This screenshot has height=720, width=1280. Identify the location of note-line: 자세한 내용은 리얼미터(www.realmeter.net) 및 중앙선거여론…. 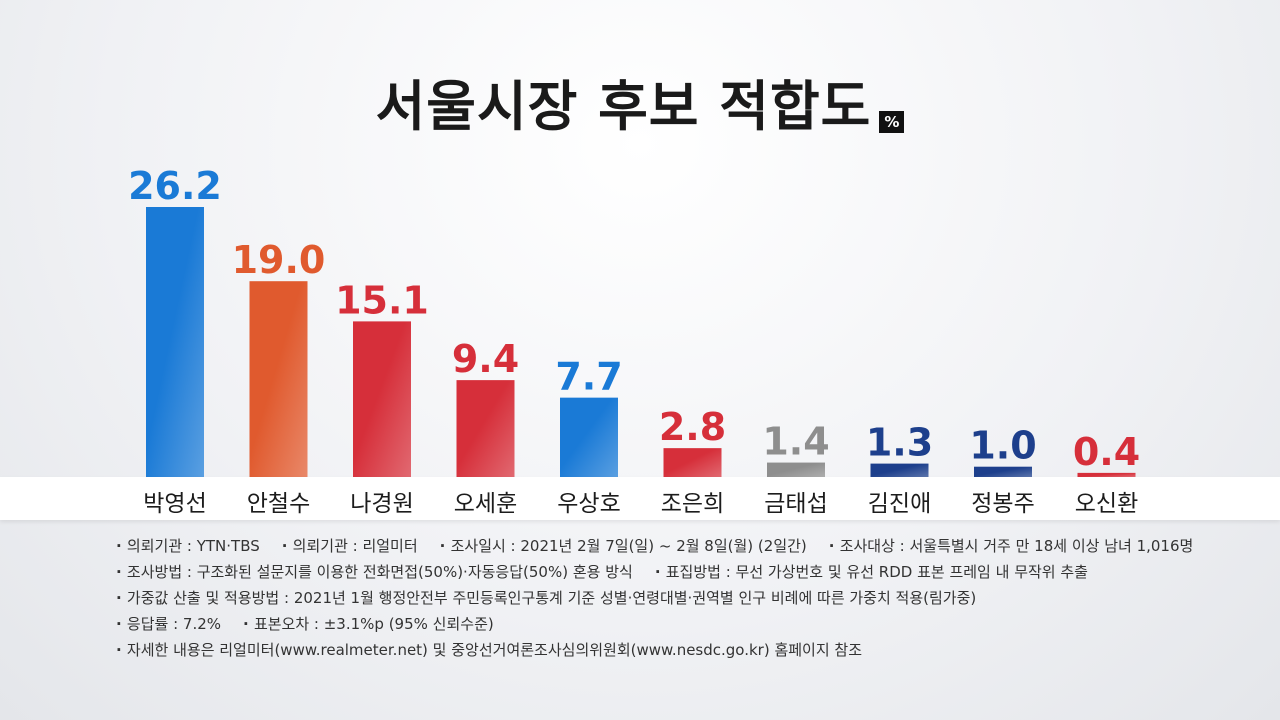
(686, 650).